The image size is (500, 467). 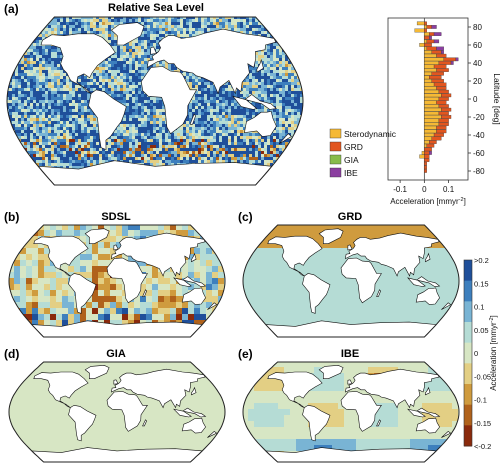 I want to click on bar-steric-lat32, so click(x=430, y=70).